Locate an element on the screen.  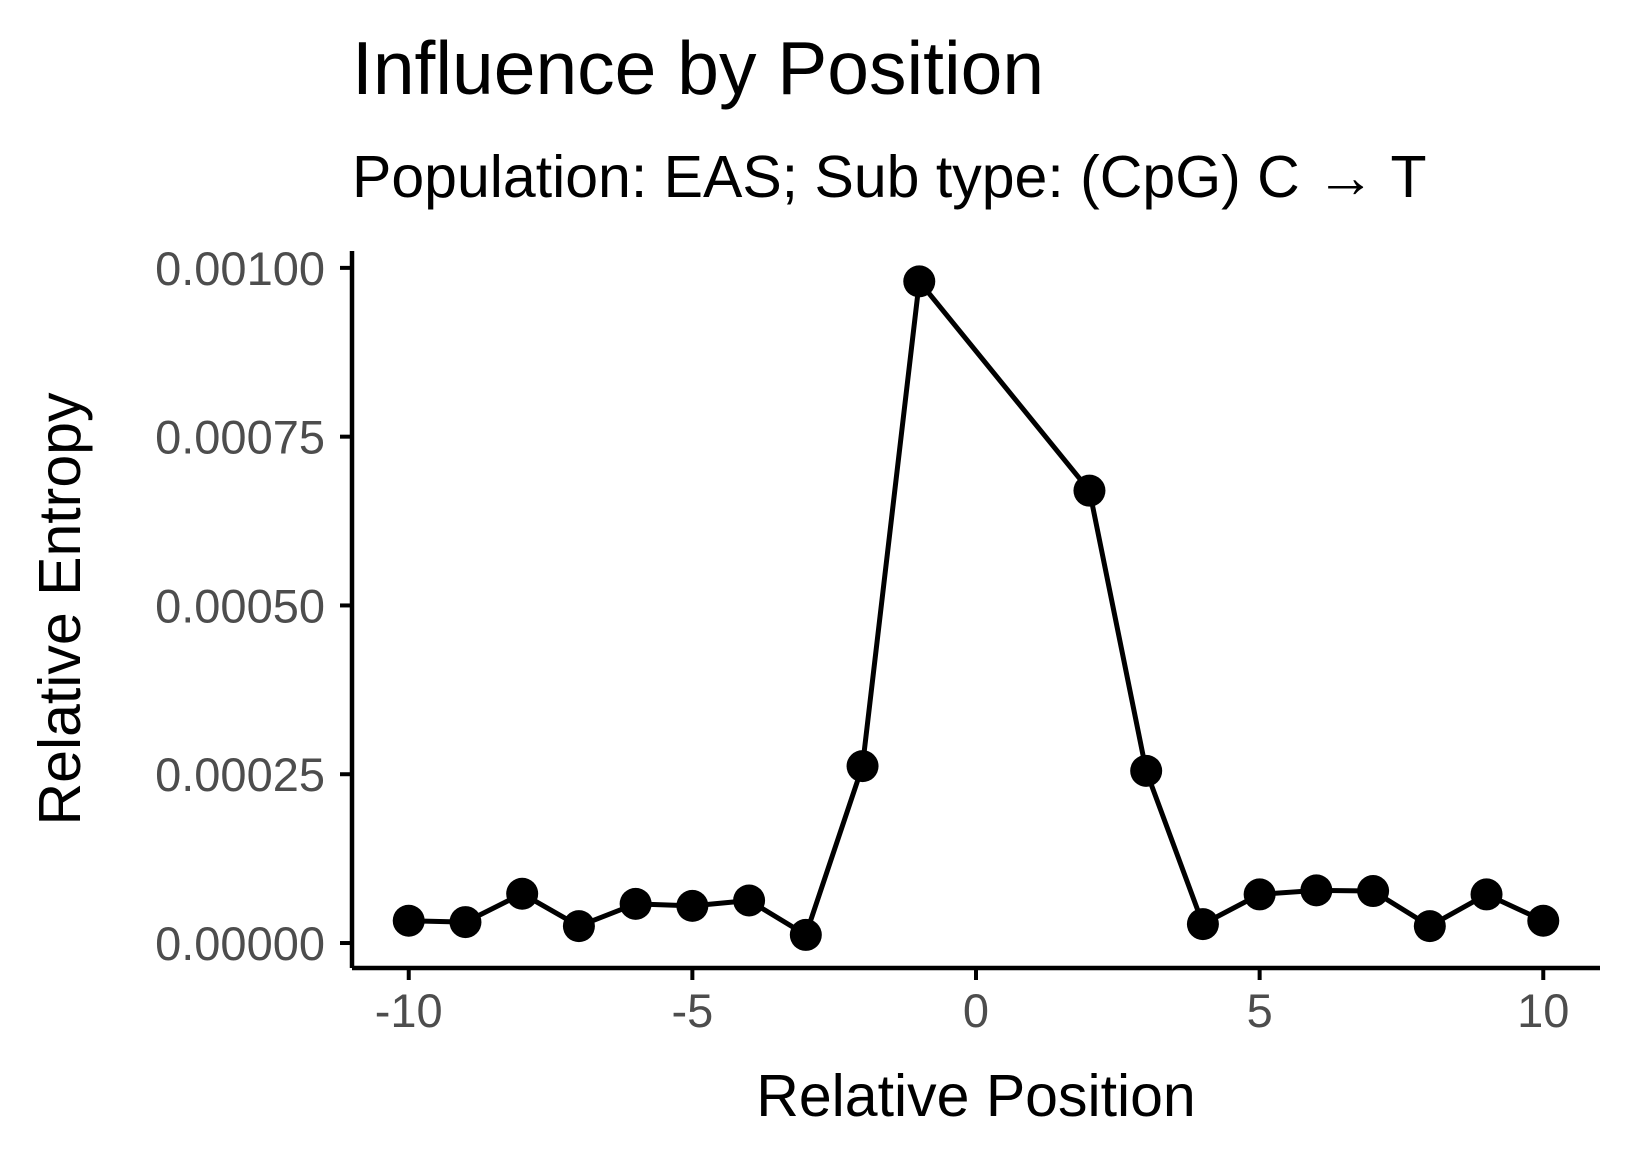
y-axis: 0.00000 0.00025 0.00050 0.00075 0.00100 is located at coordinates (255, 606).